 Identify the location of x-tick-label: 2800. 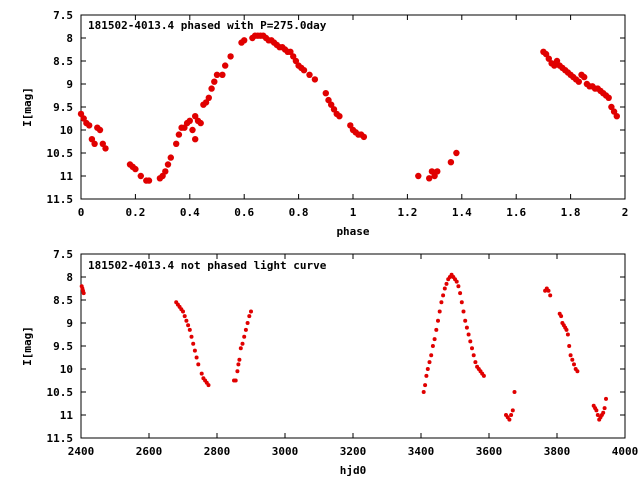
(217, 451).